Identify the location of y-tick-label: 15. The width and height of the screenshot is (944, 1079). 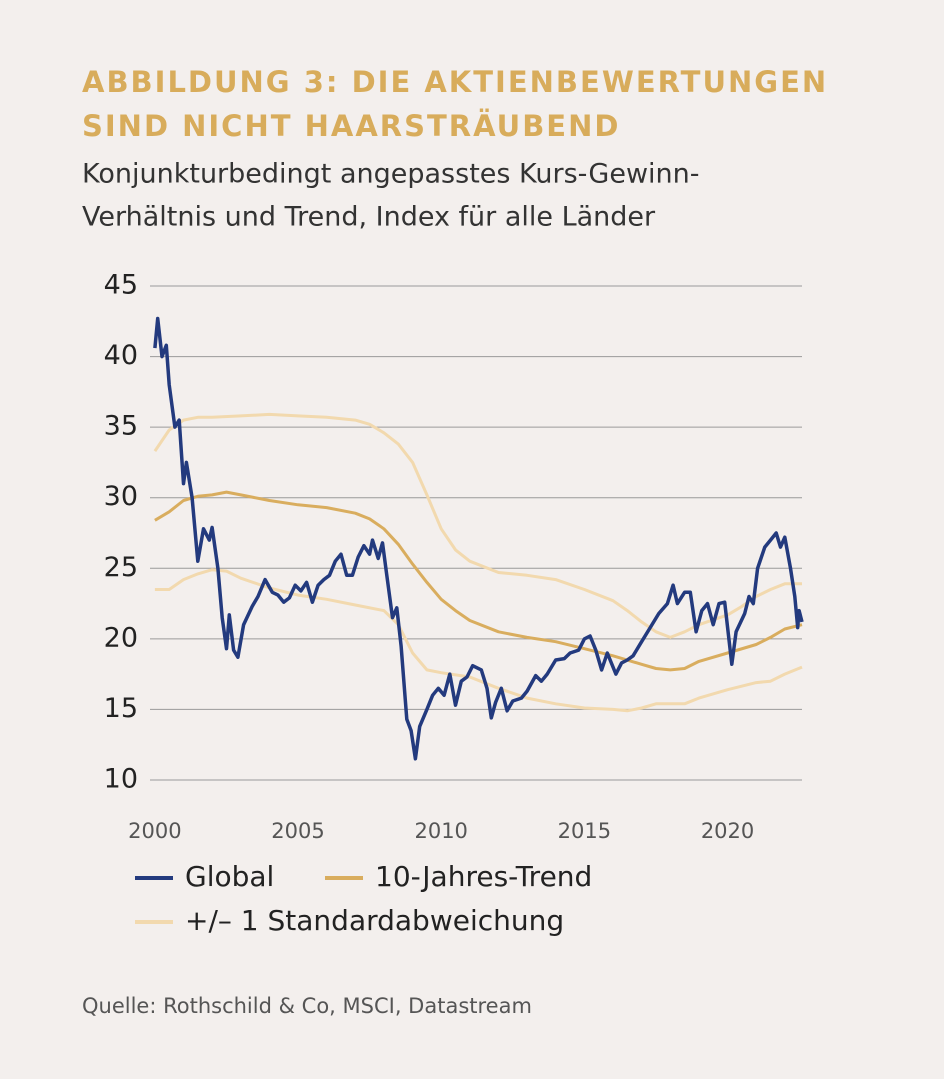
(121, 708).